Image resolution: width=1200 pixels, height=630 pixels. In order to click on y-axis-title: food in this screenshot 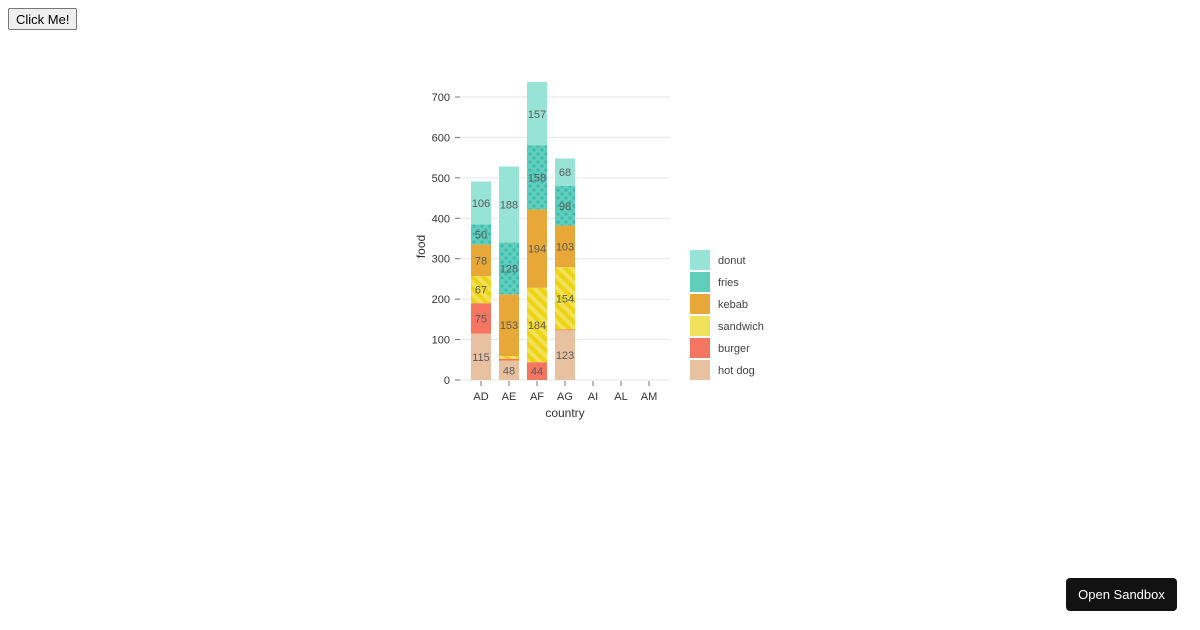, I will do `click(421, 246)`.